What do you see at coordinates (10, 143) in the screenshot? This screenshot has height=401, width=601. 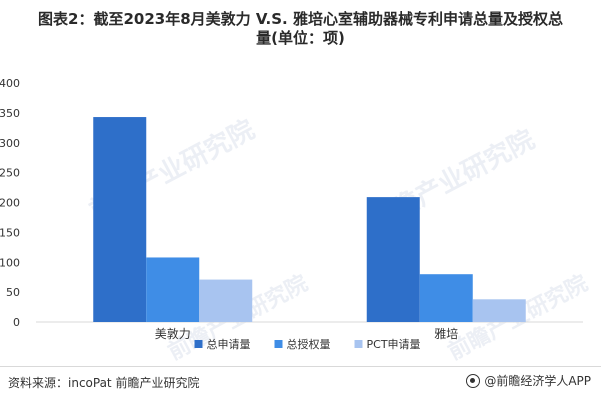 I see `y-tick-label: 300` at bounding box center [10, 143].